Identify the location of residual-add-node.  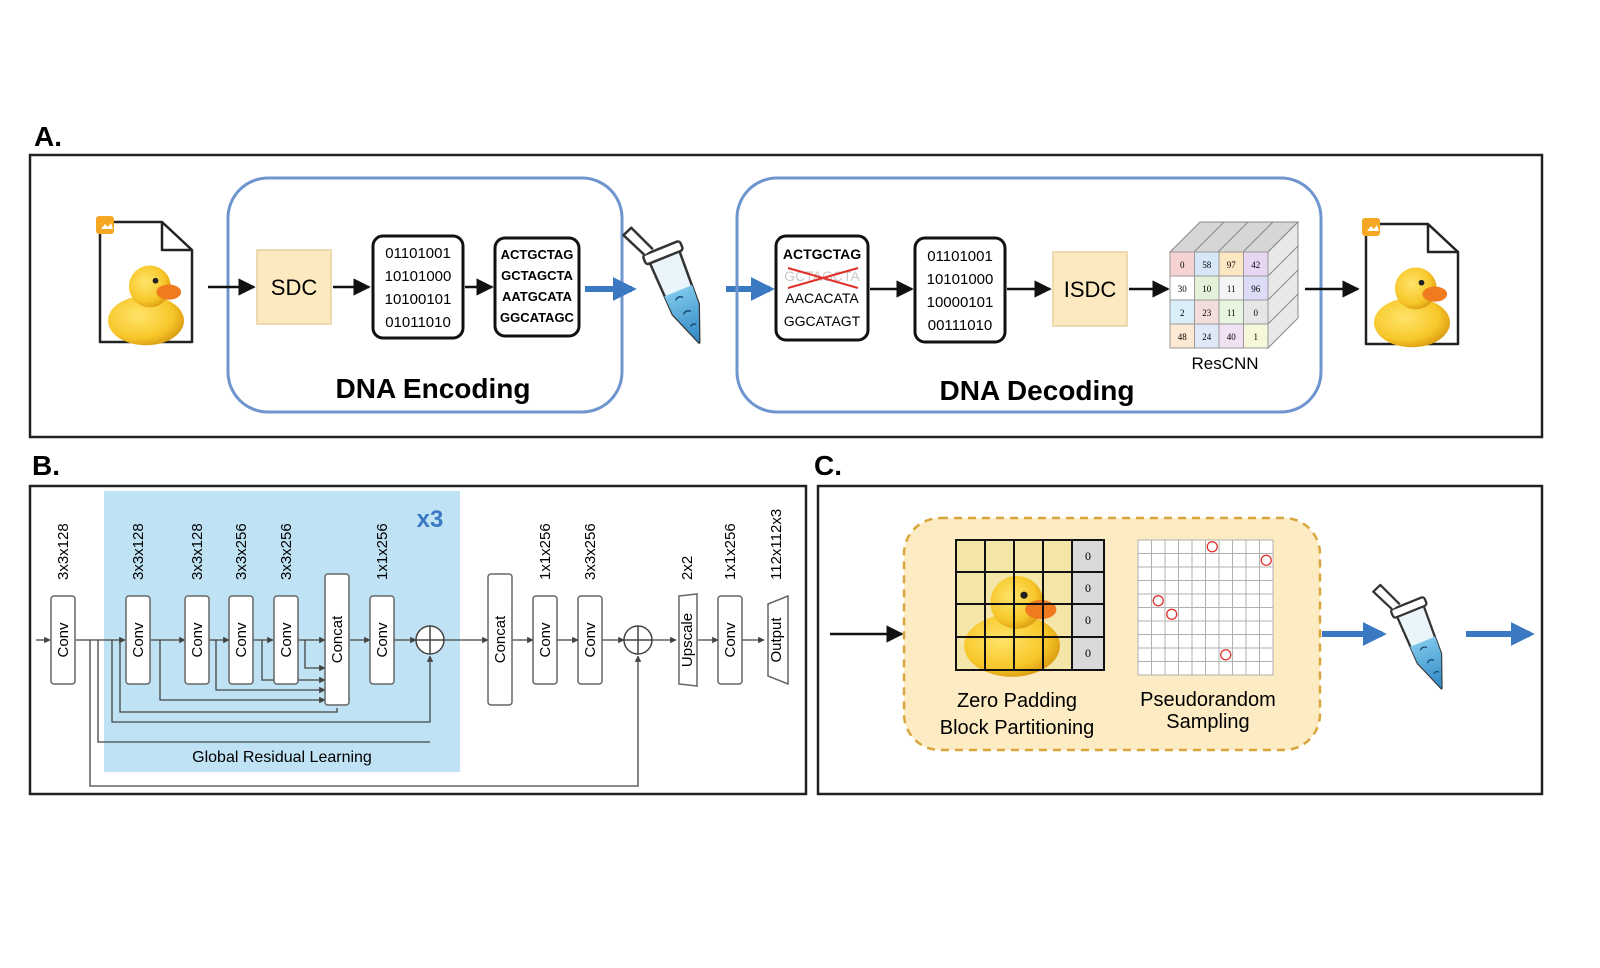
(430, 640).